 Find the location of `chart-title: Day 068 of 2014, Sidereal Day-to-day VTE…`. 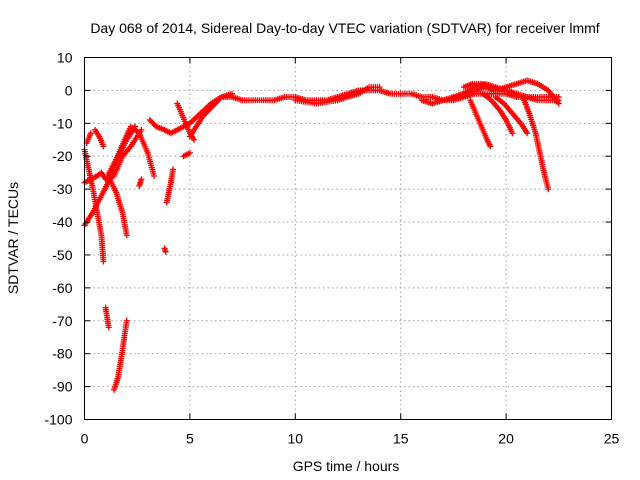

chart-title: Day 068 of 2014, Sidereal Day-to-day VTE… is located at coordinates (344, 28).